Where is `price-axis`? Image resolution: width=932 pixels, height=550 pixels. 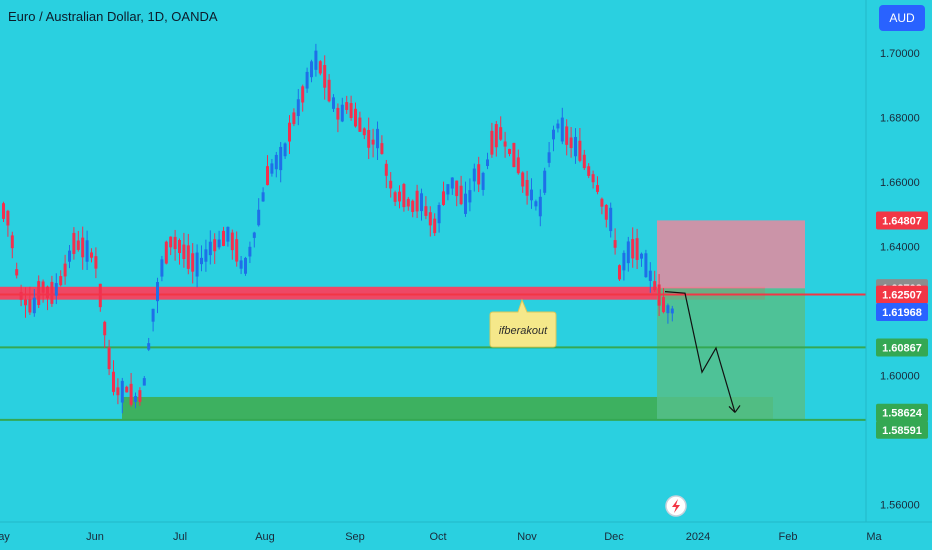
price-axis is located at coordinates (899, 261).